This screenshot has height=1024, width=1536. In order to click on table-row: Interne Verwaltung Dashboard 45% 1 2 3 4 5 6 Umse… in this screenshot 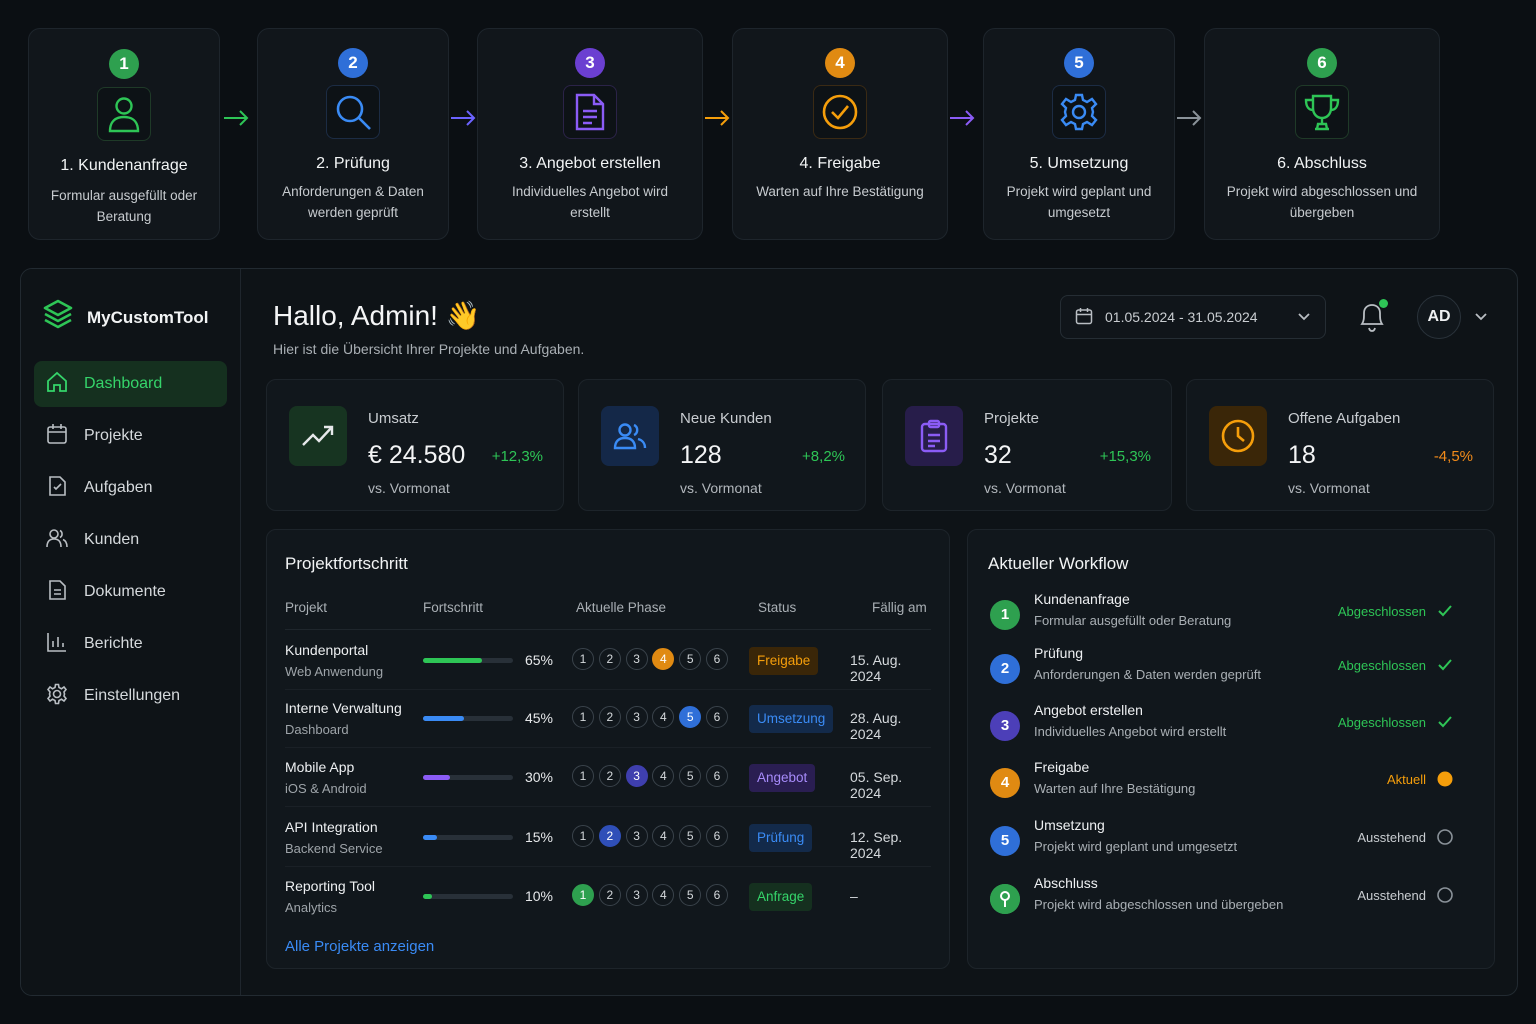, I will do `click(608, 718)`.